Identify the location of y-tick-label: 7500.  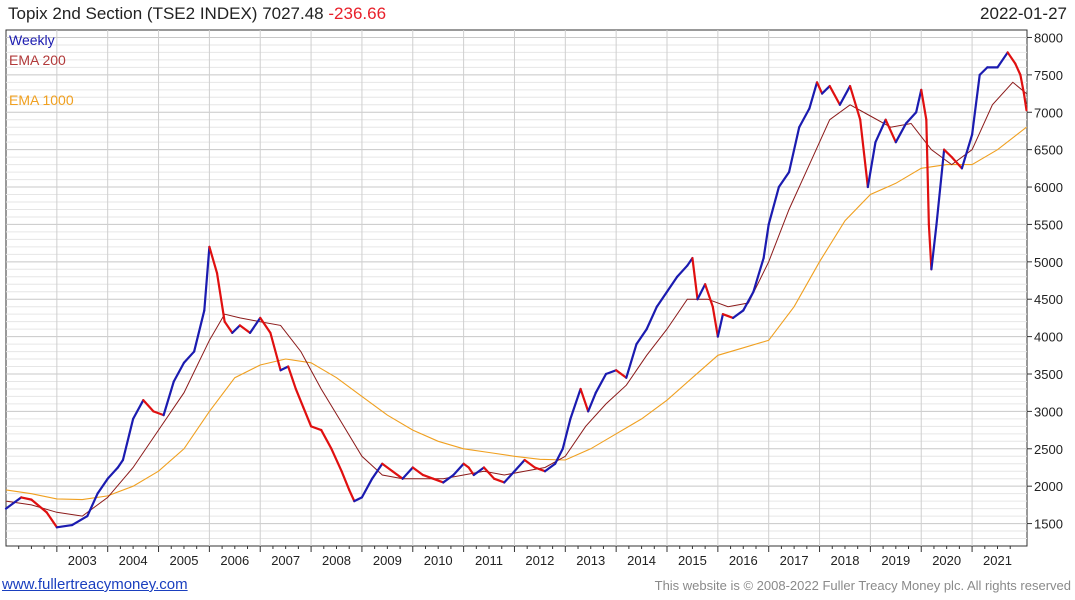
(1048, 75).